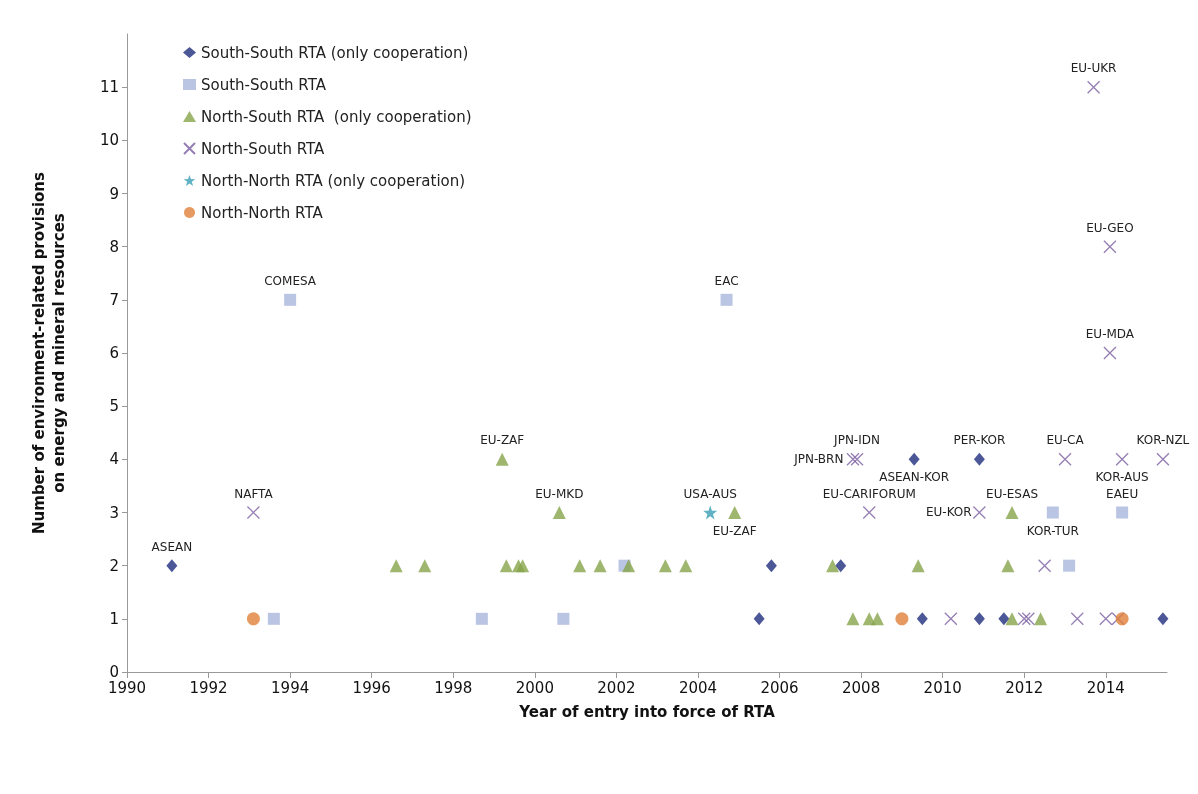 This screenshot has height=794, width=1198. What do you see at coordinates (1024, 687) in the screenshot?
I see `x-tick-label: 2012` at bounding box center [1024, 687].